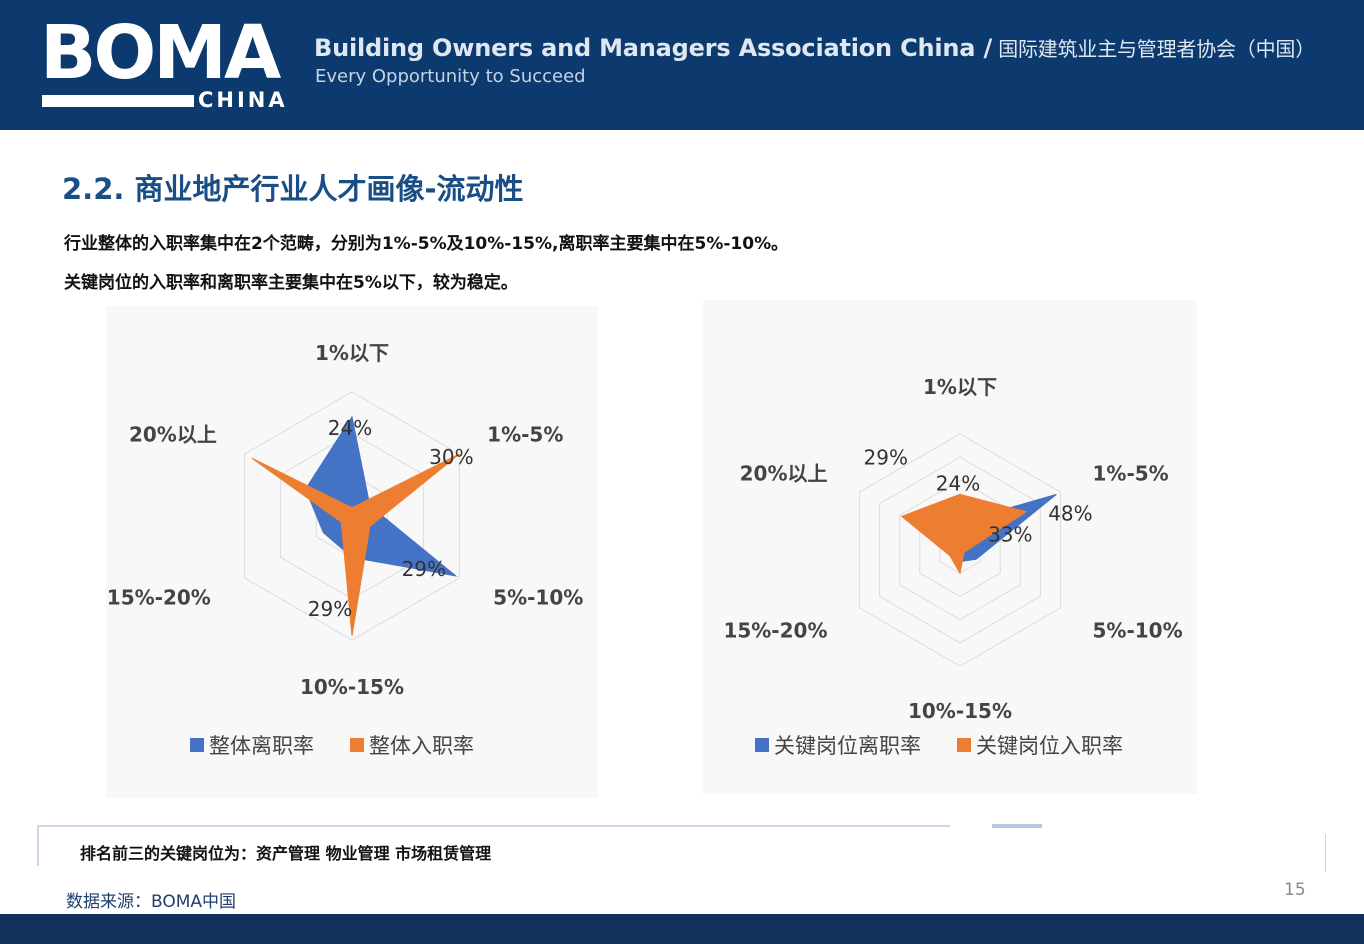 The image size is (1364, 944). I want to click on radar-data-label: 48%, so click(1070, 513).